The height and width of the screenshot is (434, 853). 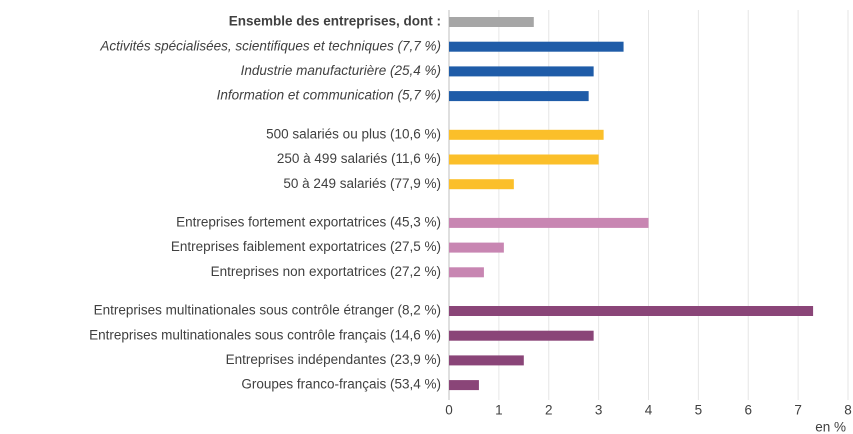 I want to click on y-tick-label: Entreprises indépendantes (23,9 %), so click(x=333, y=359).